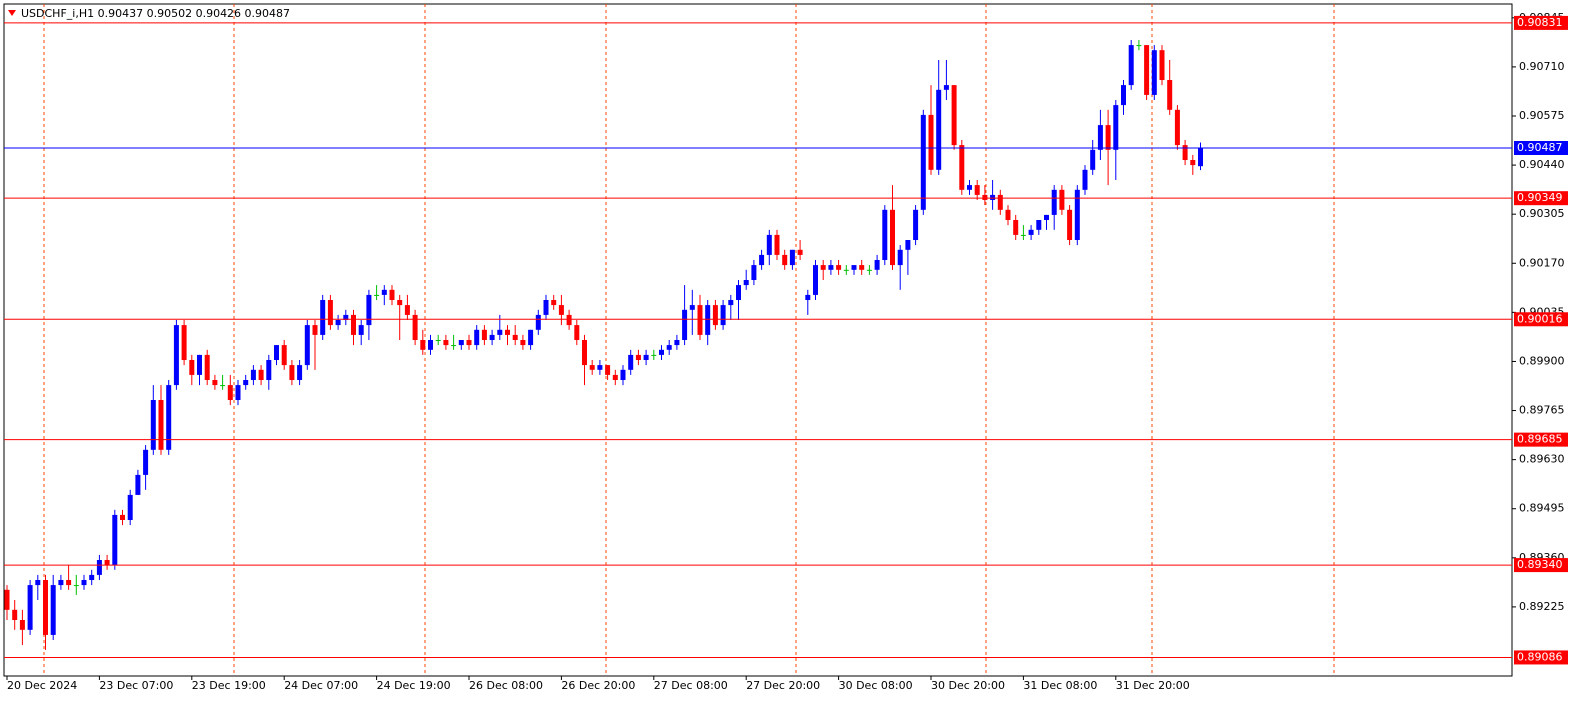  I want to click on x-tick-label: 24 Dec 19:00, so click(414, 685).